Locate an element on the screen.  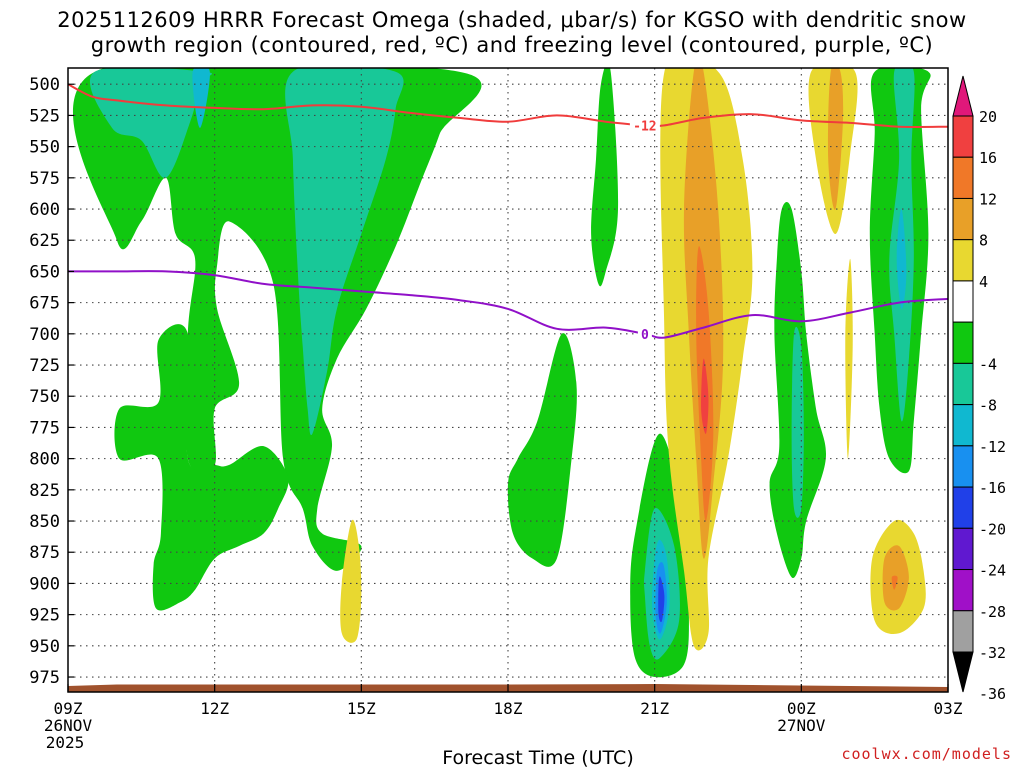
y-tick-label: 500 is located at coordinates (44, 85).